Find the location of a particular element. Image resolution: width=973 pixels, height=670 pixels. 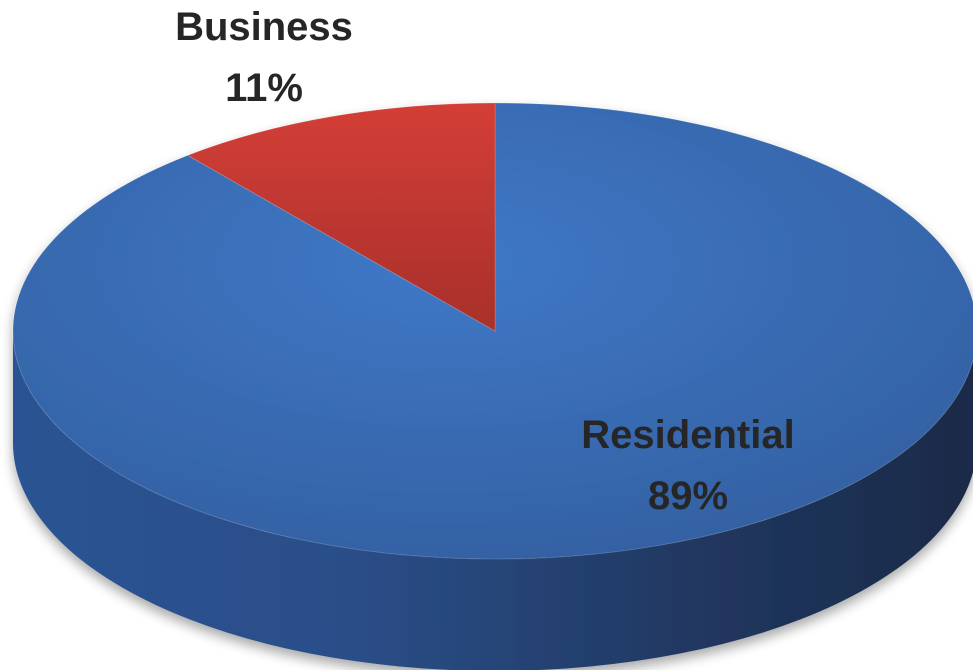

slice-name-label-residential: Residential is located at coordinates (687, 435).